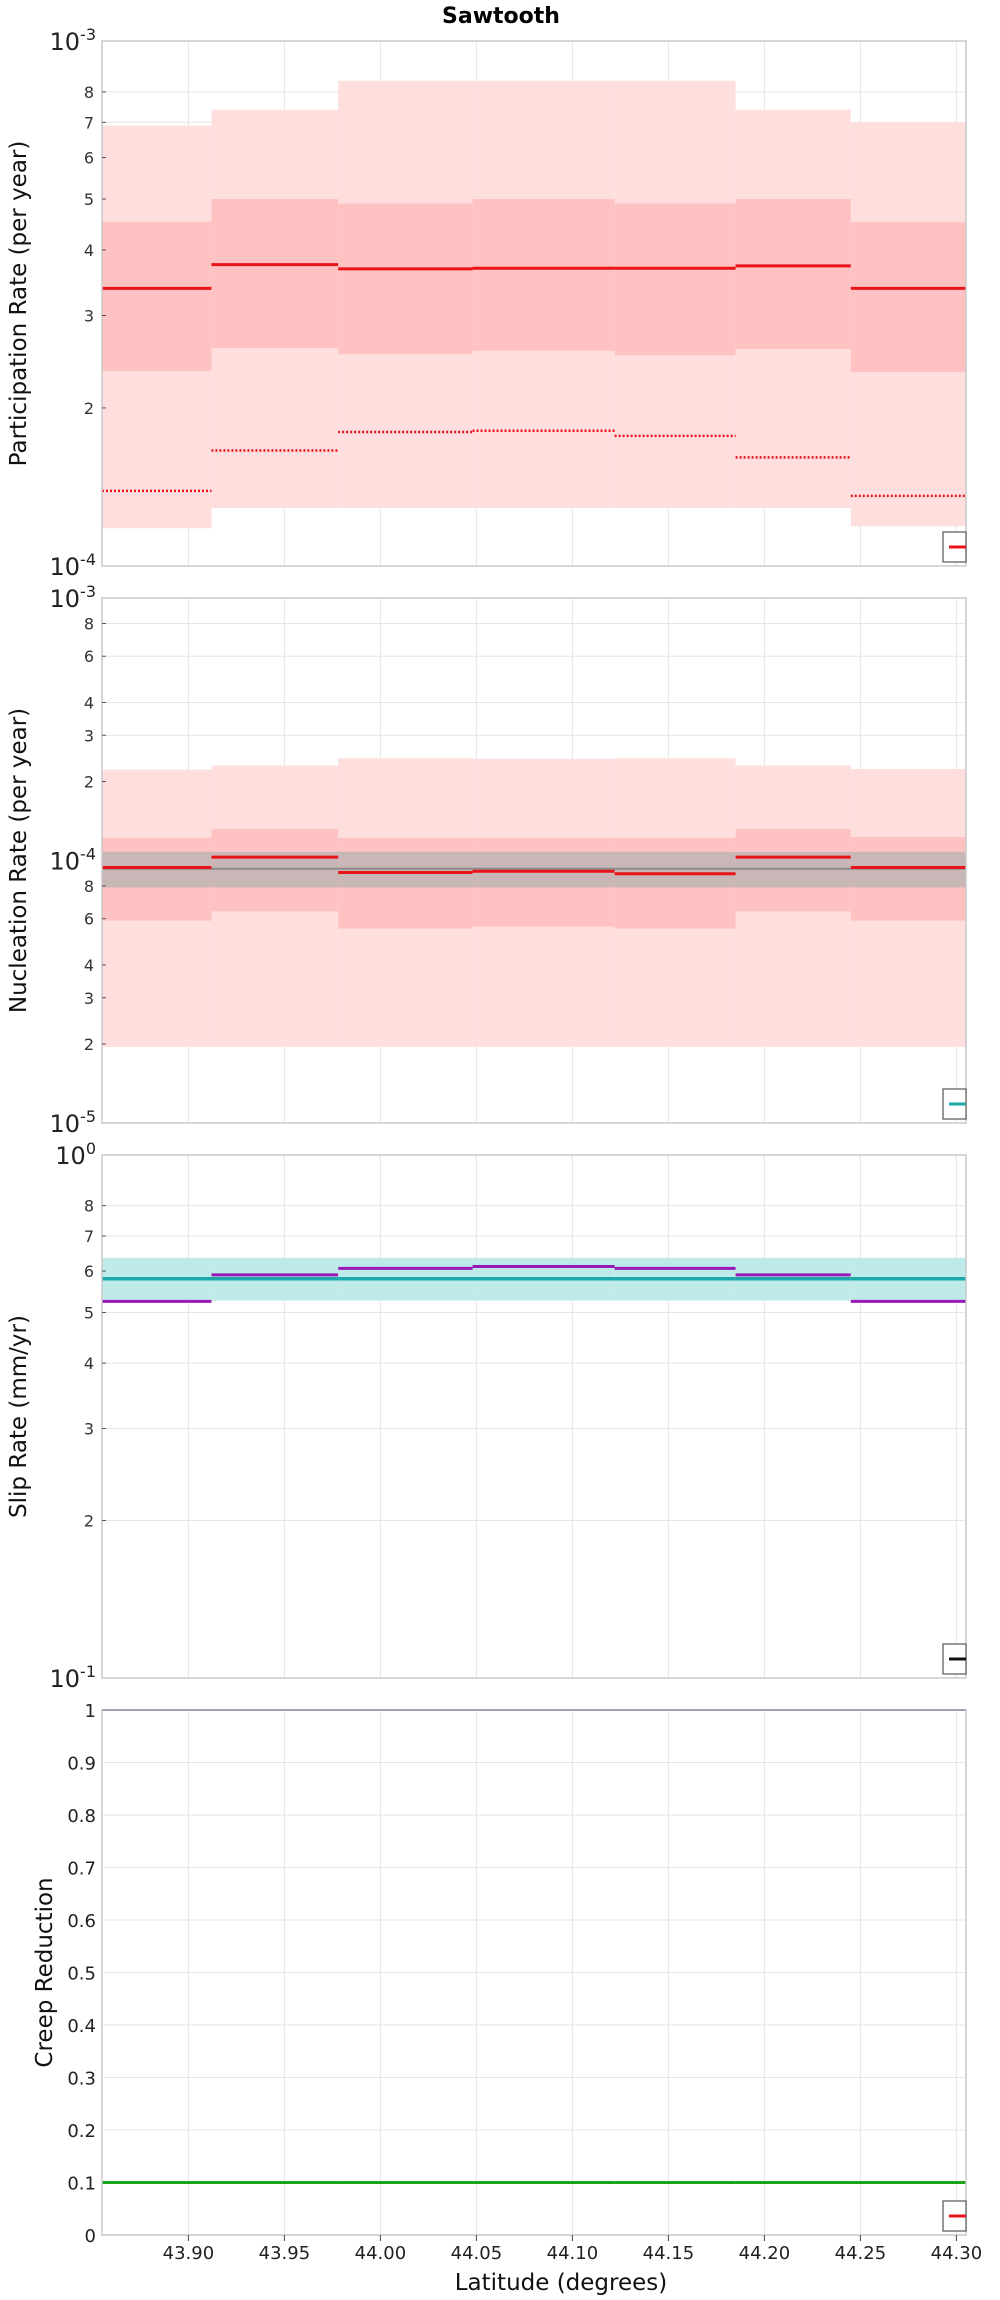 The image size is (1000, 2300). I want to click on y-tick-label: 0.1, so click(81, 2184).